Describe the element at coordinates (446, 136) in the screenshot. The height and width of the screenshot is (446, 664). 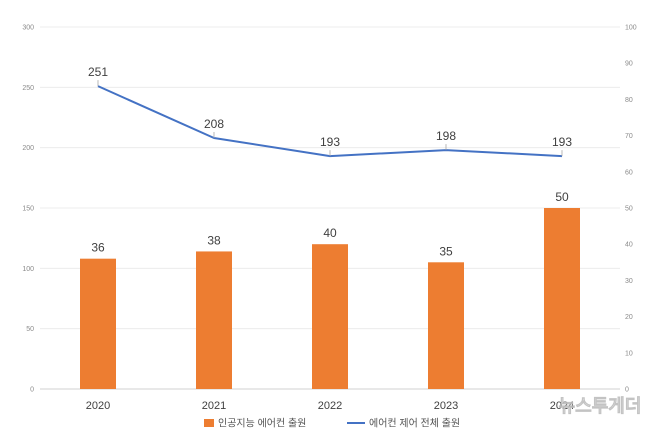
I see `line-value-label: 198` at that location.